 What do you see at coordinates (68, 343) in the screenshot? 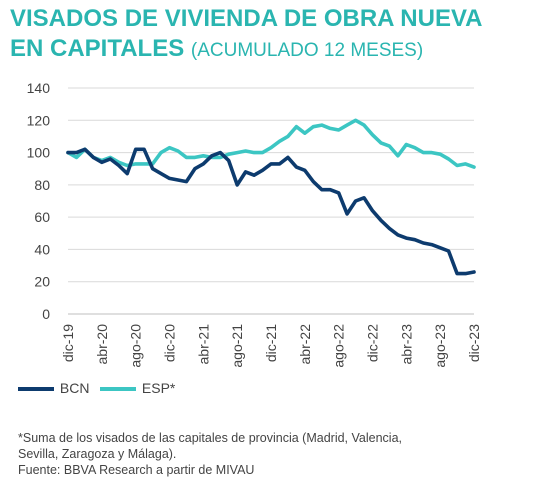
I see `x-tick-label: dic-19` at bounding box center [68, 343].